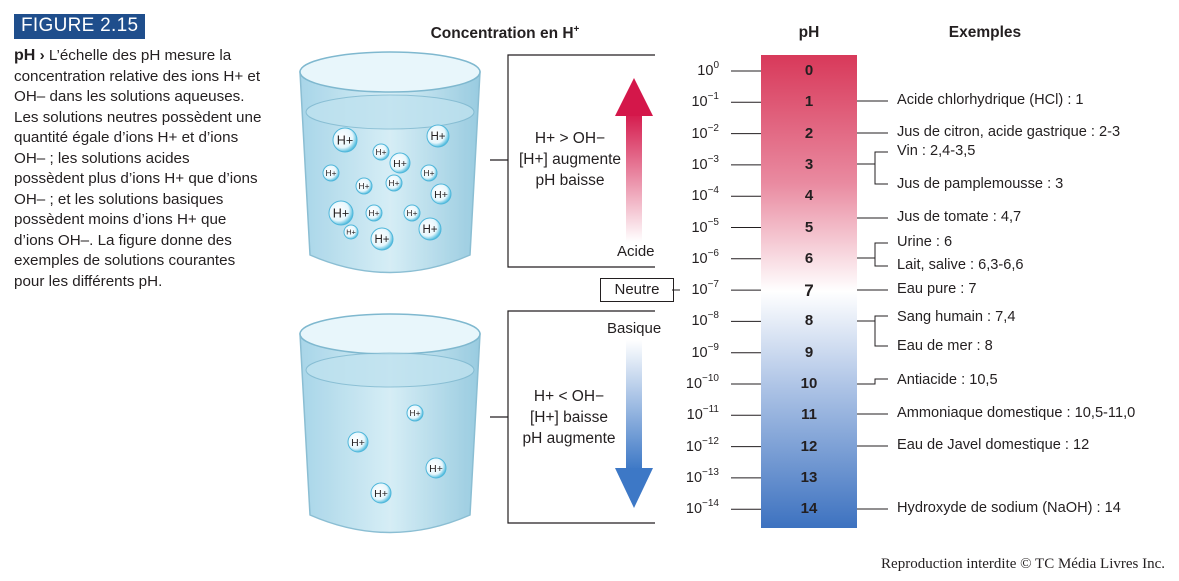 This screenshot has height=581, width=1179. Describe the element at coordinates (809, 133) in the screenshot. I see `ph-value-2: 2` at that location.